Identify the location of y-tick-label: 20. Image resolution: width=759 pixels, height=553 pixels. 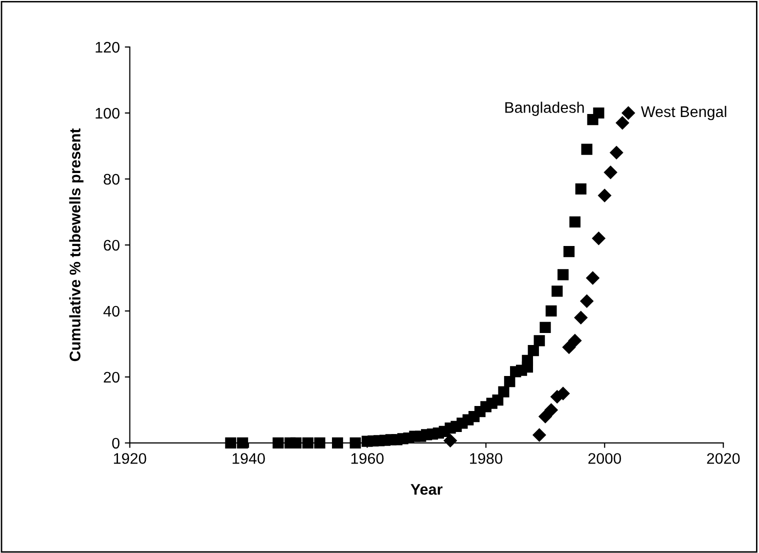
(112, 377).